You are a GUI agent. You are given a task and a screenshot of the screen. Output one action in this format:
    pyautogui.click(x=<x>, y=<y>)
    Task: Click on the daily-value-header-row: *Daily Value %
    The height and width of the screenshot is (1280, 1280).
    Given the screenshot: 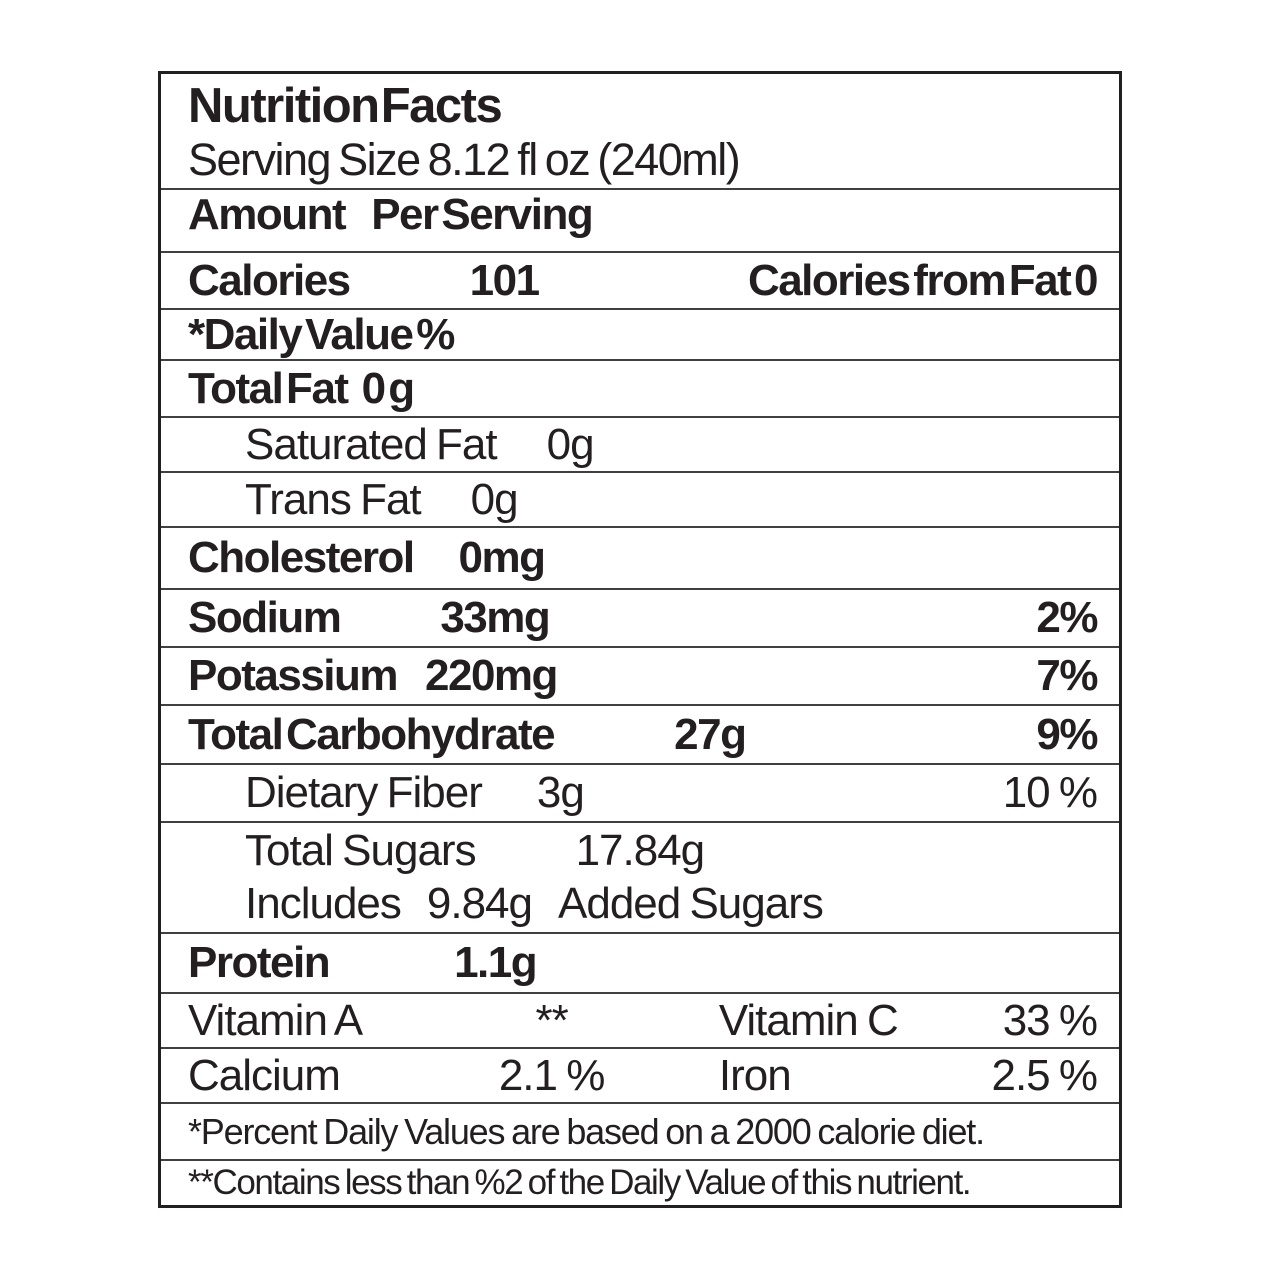 What is the action you would take?
    pyautogui.click(x=640, y=333)
    